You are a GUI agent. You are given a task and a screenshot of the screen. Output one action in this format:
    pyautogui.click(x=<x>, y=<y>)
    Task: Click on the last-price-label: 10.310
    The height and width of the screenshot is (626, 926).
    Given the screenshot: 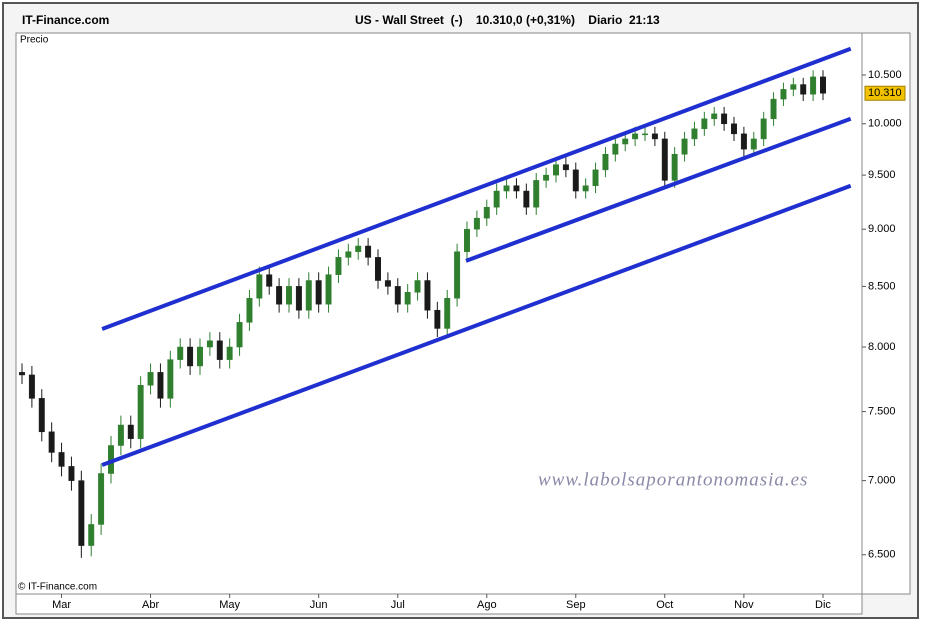 What is the action you would take?
    pyautogui.click(x=885, y=93)
    